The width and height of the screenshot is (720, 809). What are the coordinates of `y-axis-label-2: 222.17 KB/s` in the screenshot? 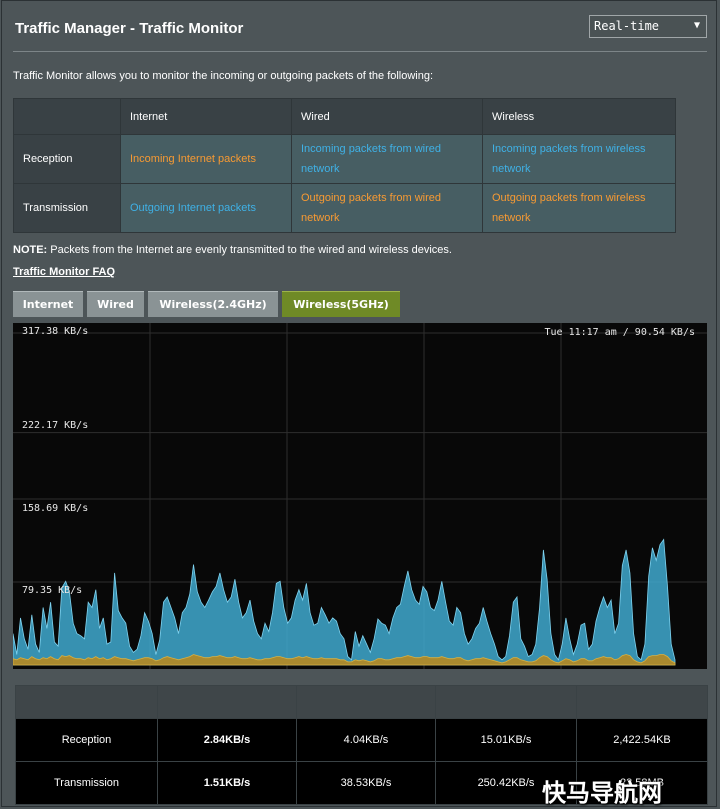 It's located at (55, 425).